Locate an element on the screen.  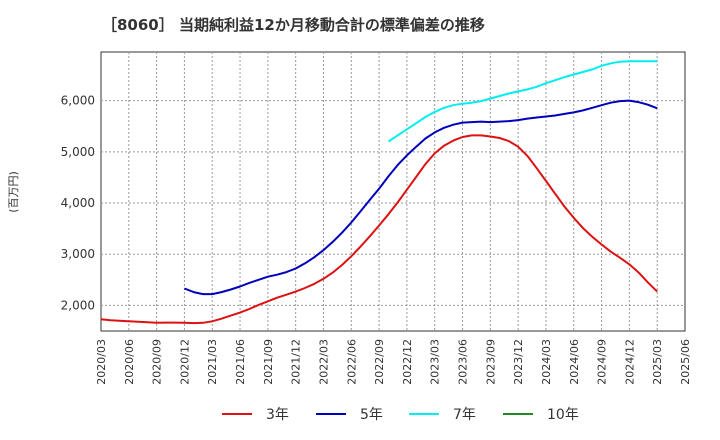
x-tick-label: 2024/06 is located at coordinates (574, 362).